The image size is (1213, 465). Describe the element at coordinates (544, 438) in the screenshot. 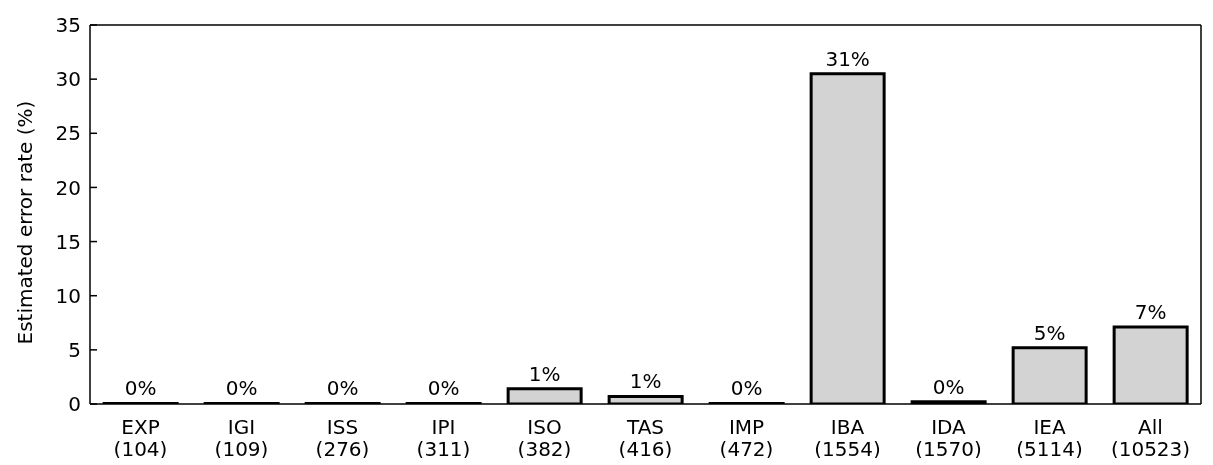

I see `x-tick-label: ISO (382)` at that location.